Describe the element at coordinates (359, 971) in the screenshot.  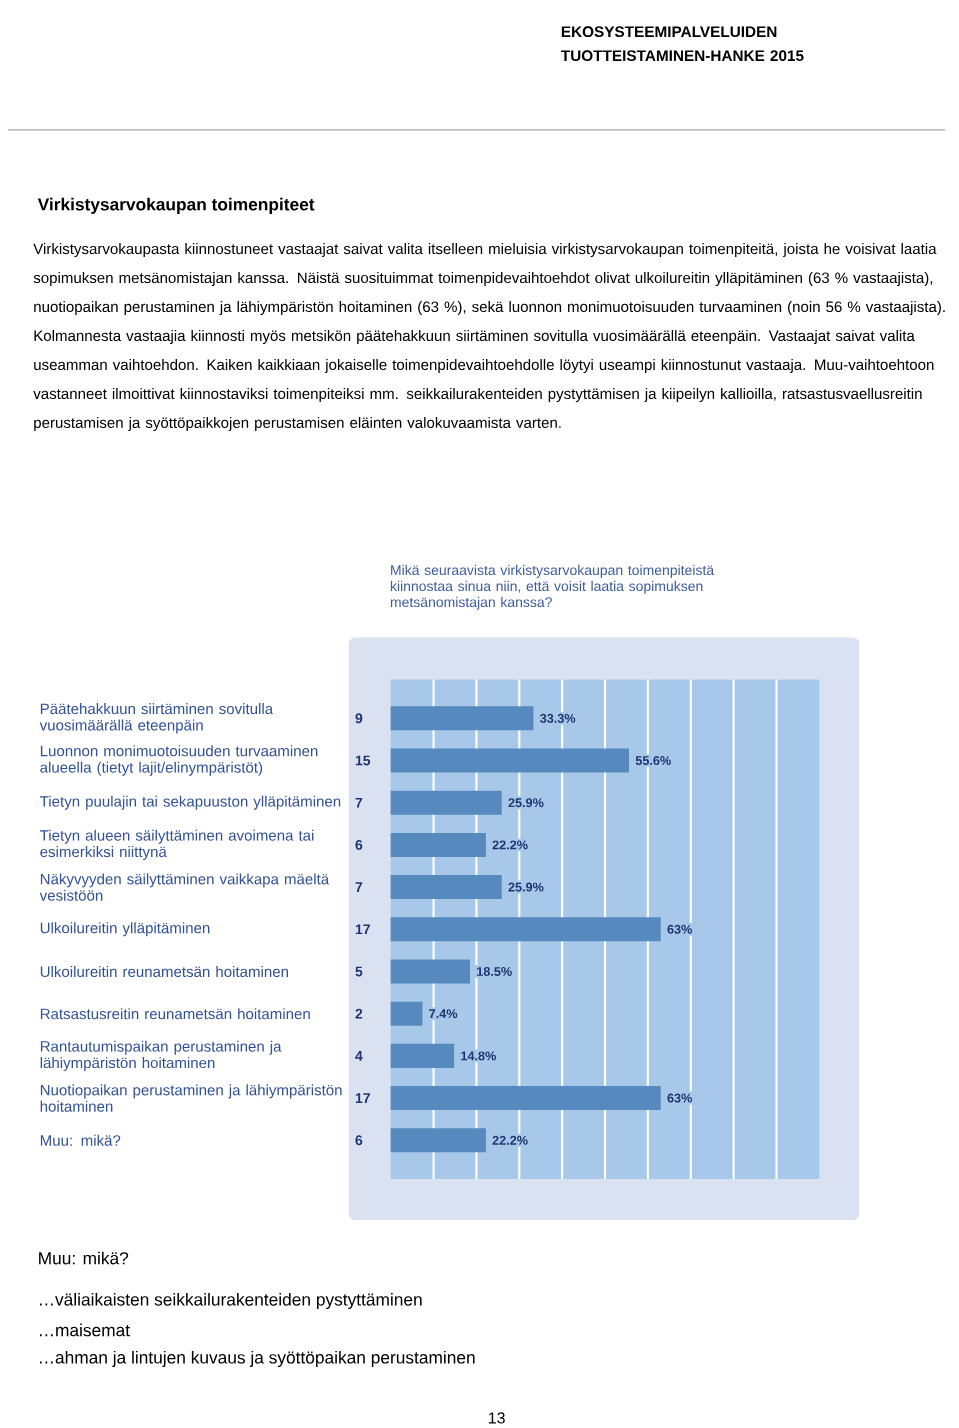
I see `text: 5` at that location.